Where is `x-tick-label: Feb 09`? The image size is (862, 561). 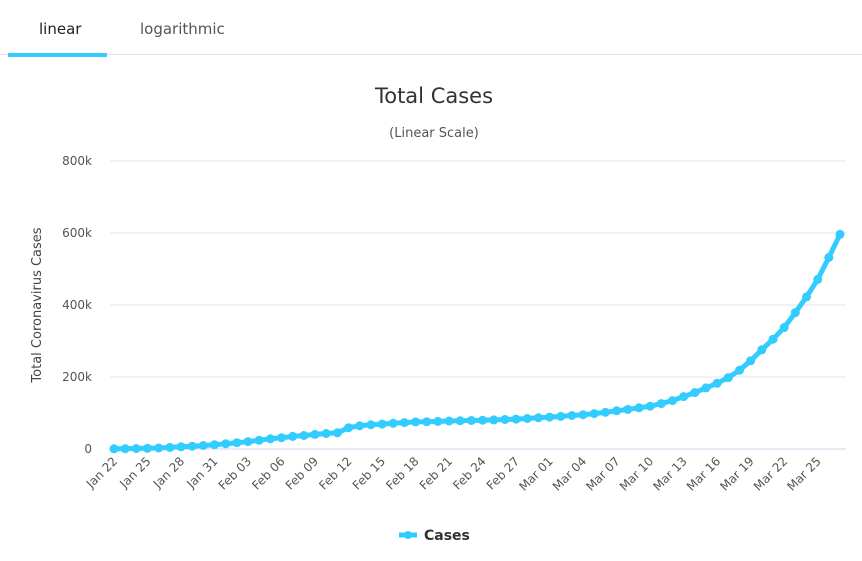
x-tick-label: Feb 09 is located at coordinates (302, 473).